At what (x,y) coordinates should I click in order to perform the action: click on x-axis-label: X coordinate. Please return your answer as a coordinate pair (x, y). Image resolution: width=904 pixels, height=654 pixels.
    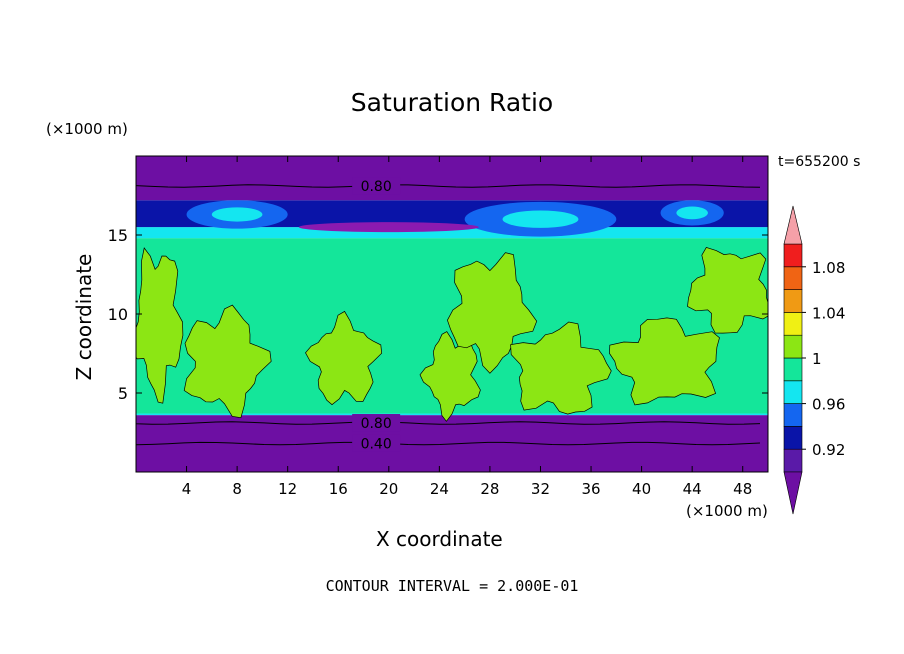
    Looking at the image, I should click on (439, 539).